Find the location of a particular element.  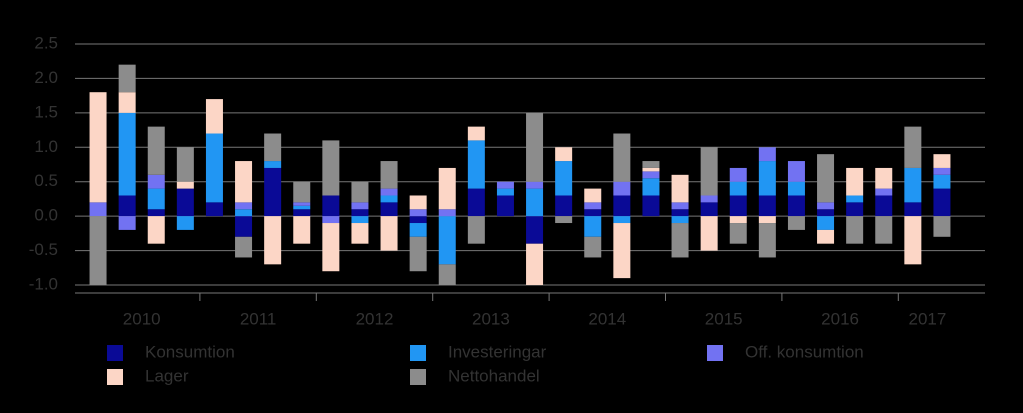

legend-label: Investeringar is located at coordinates (497, 351).